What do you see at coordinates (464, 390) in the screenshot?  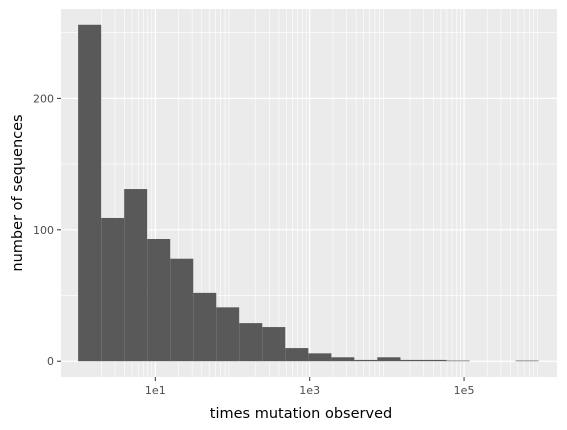 I see `x-tick-label: 1e5` at bounding box center [464, 390].